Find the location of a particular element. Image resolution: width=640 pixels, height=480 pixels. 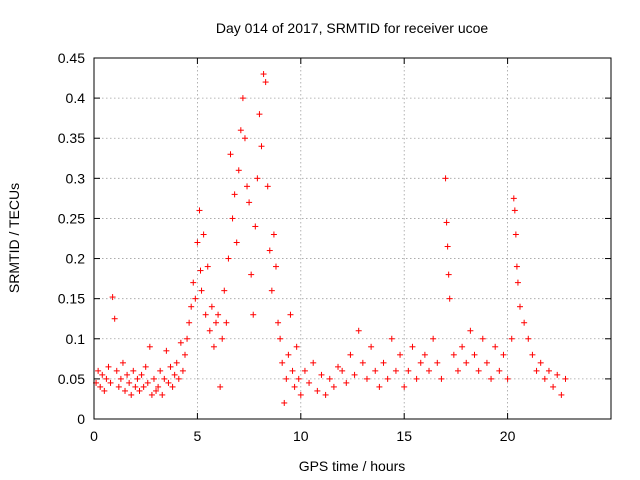

y-axis-label: SRMTID / TECUs is located at coordinates (14, 238).